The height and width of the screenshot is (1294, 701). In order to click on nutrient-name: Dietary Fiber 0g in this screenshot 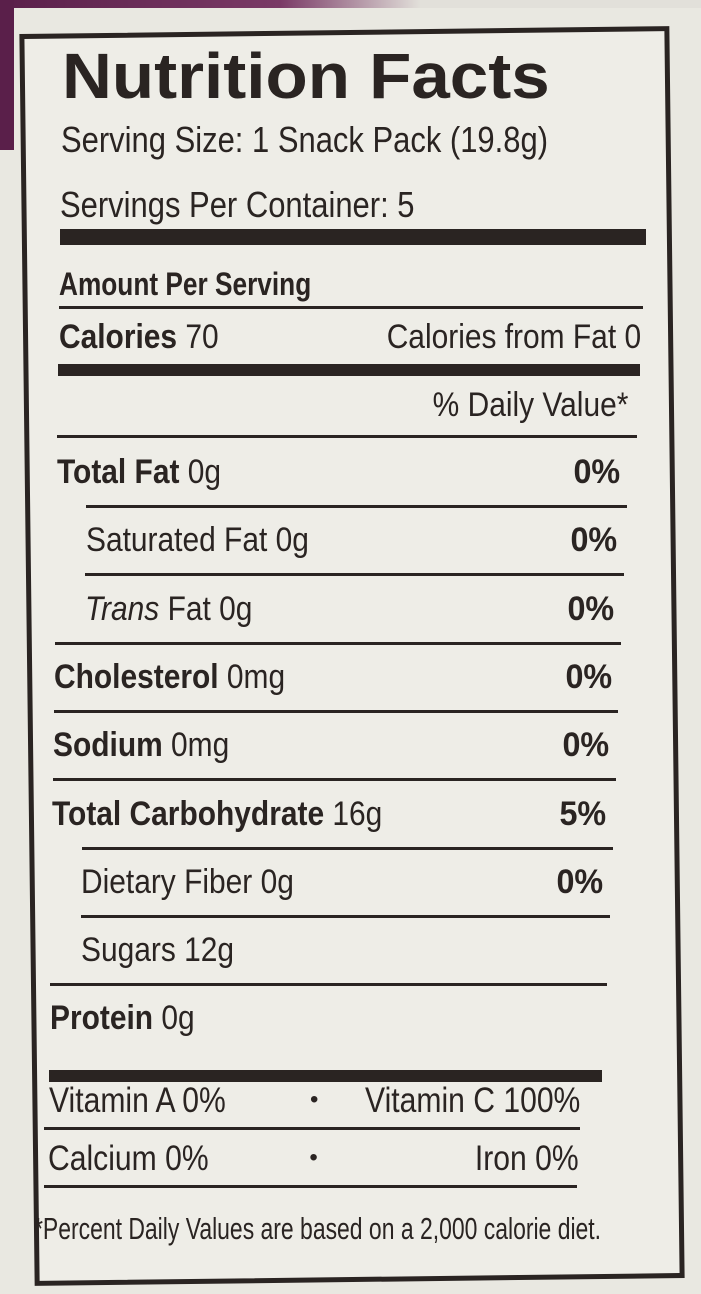, I will do `click(187, 882)`.